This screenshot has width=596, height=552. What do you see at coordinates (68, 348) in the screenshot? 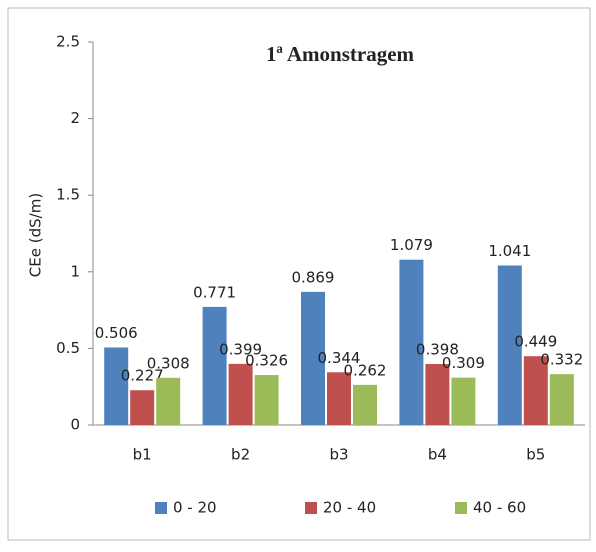
I see `y-tick-label: 0.5` at bounding box center [68, 348].